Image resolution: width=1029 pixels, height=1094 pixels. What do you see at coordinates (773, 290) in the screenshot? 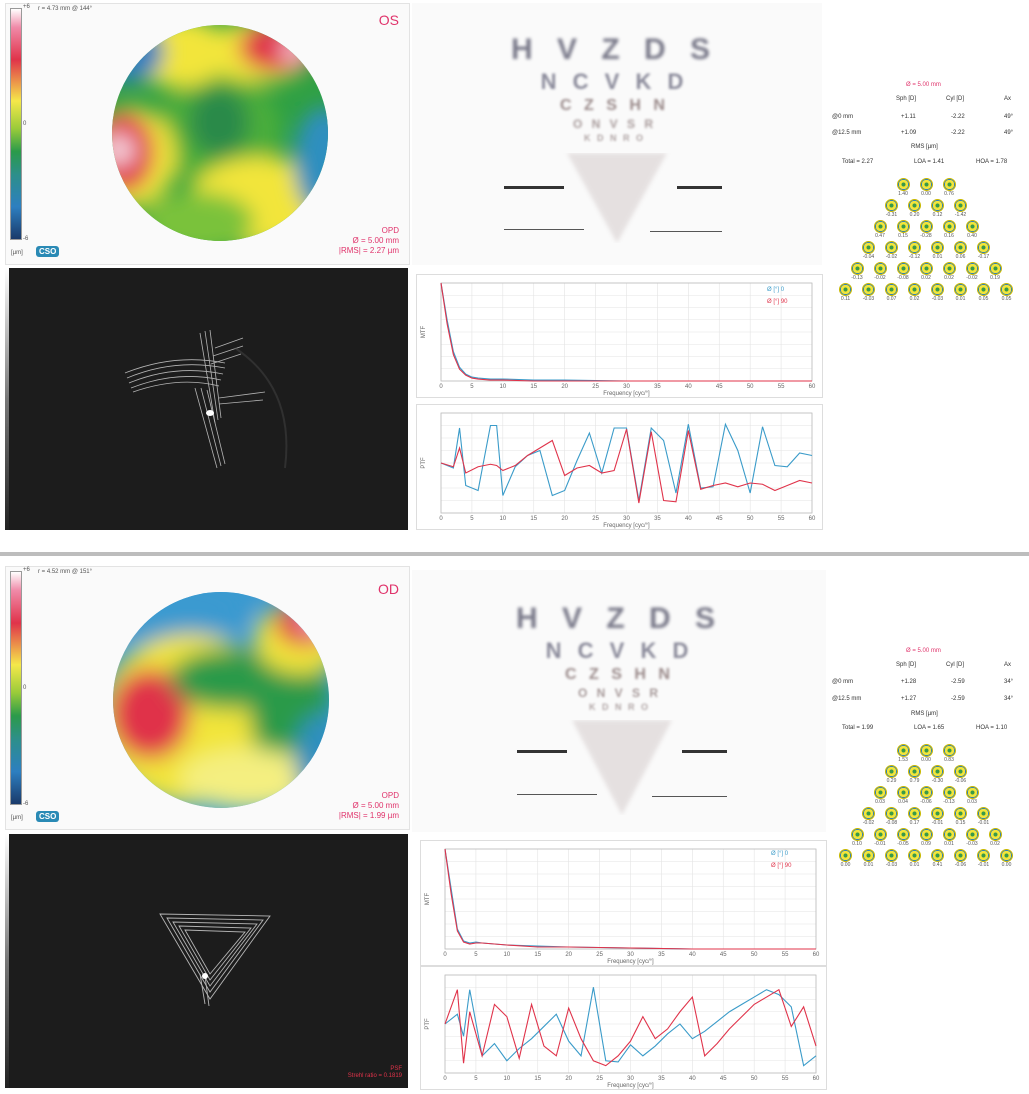
I see `legend-label-0: Ø [°]` at bounding box center [773, 290].